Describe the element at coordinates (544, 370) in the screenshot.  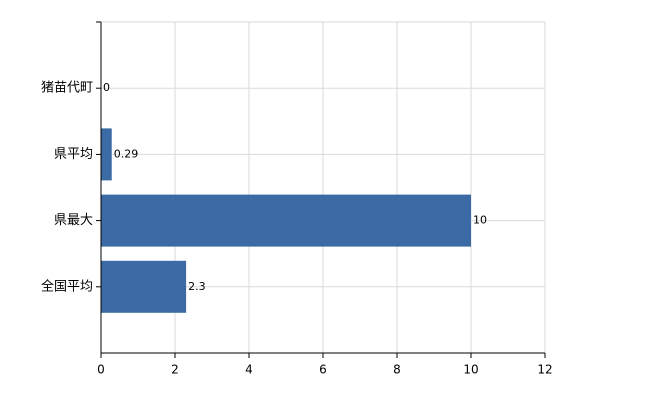
I see `x-tick-label: 12` at that location.